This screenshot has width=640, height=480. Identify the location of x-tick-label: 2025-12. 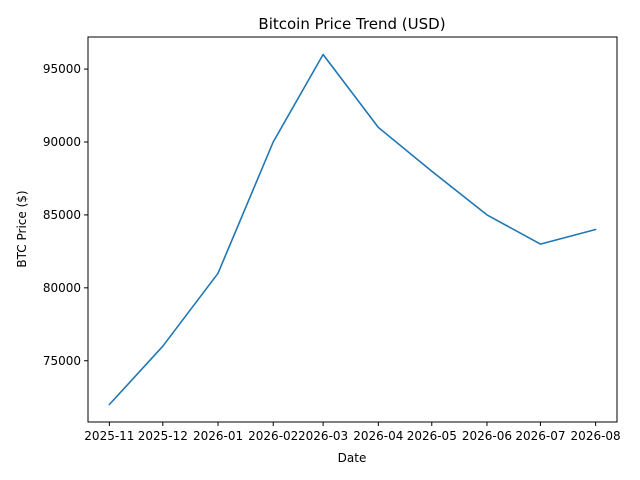
(163, 436).